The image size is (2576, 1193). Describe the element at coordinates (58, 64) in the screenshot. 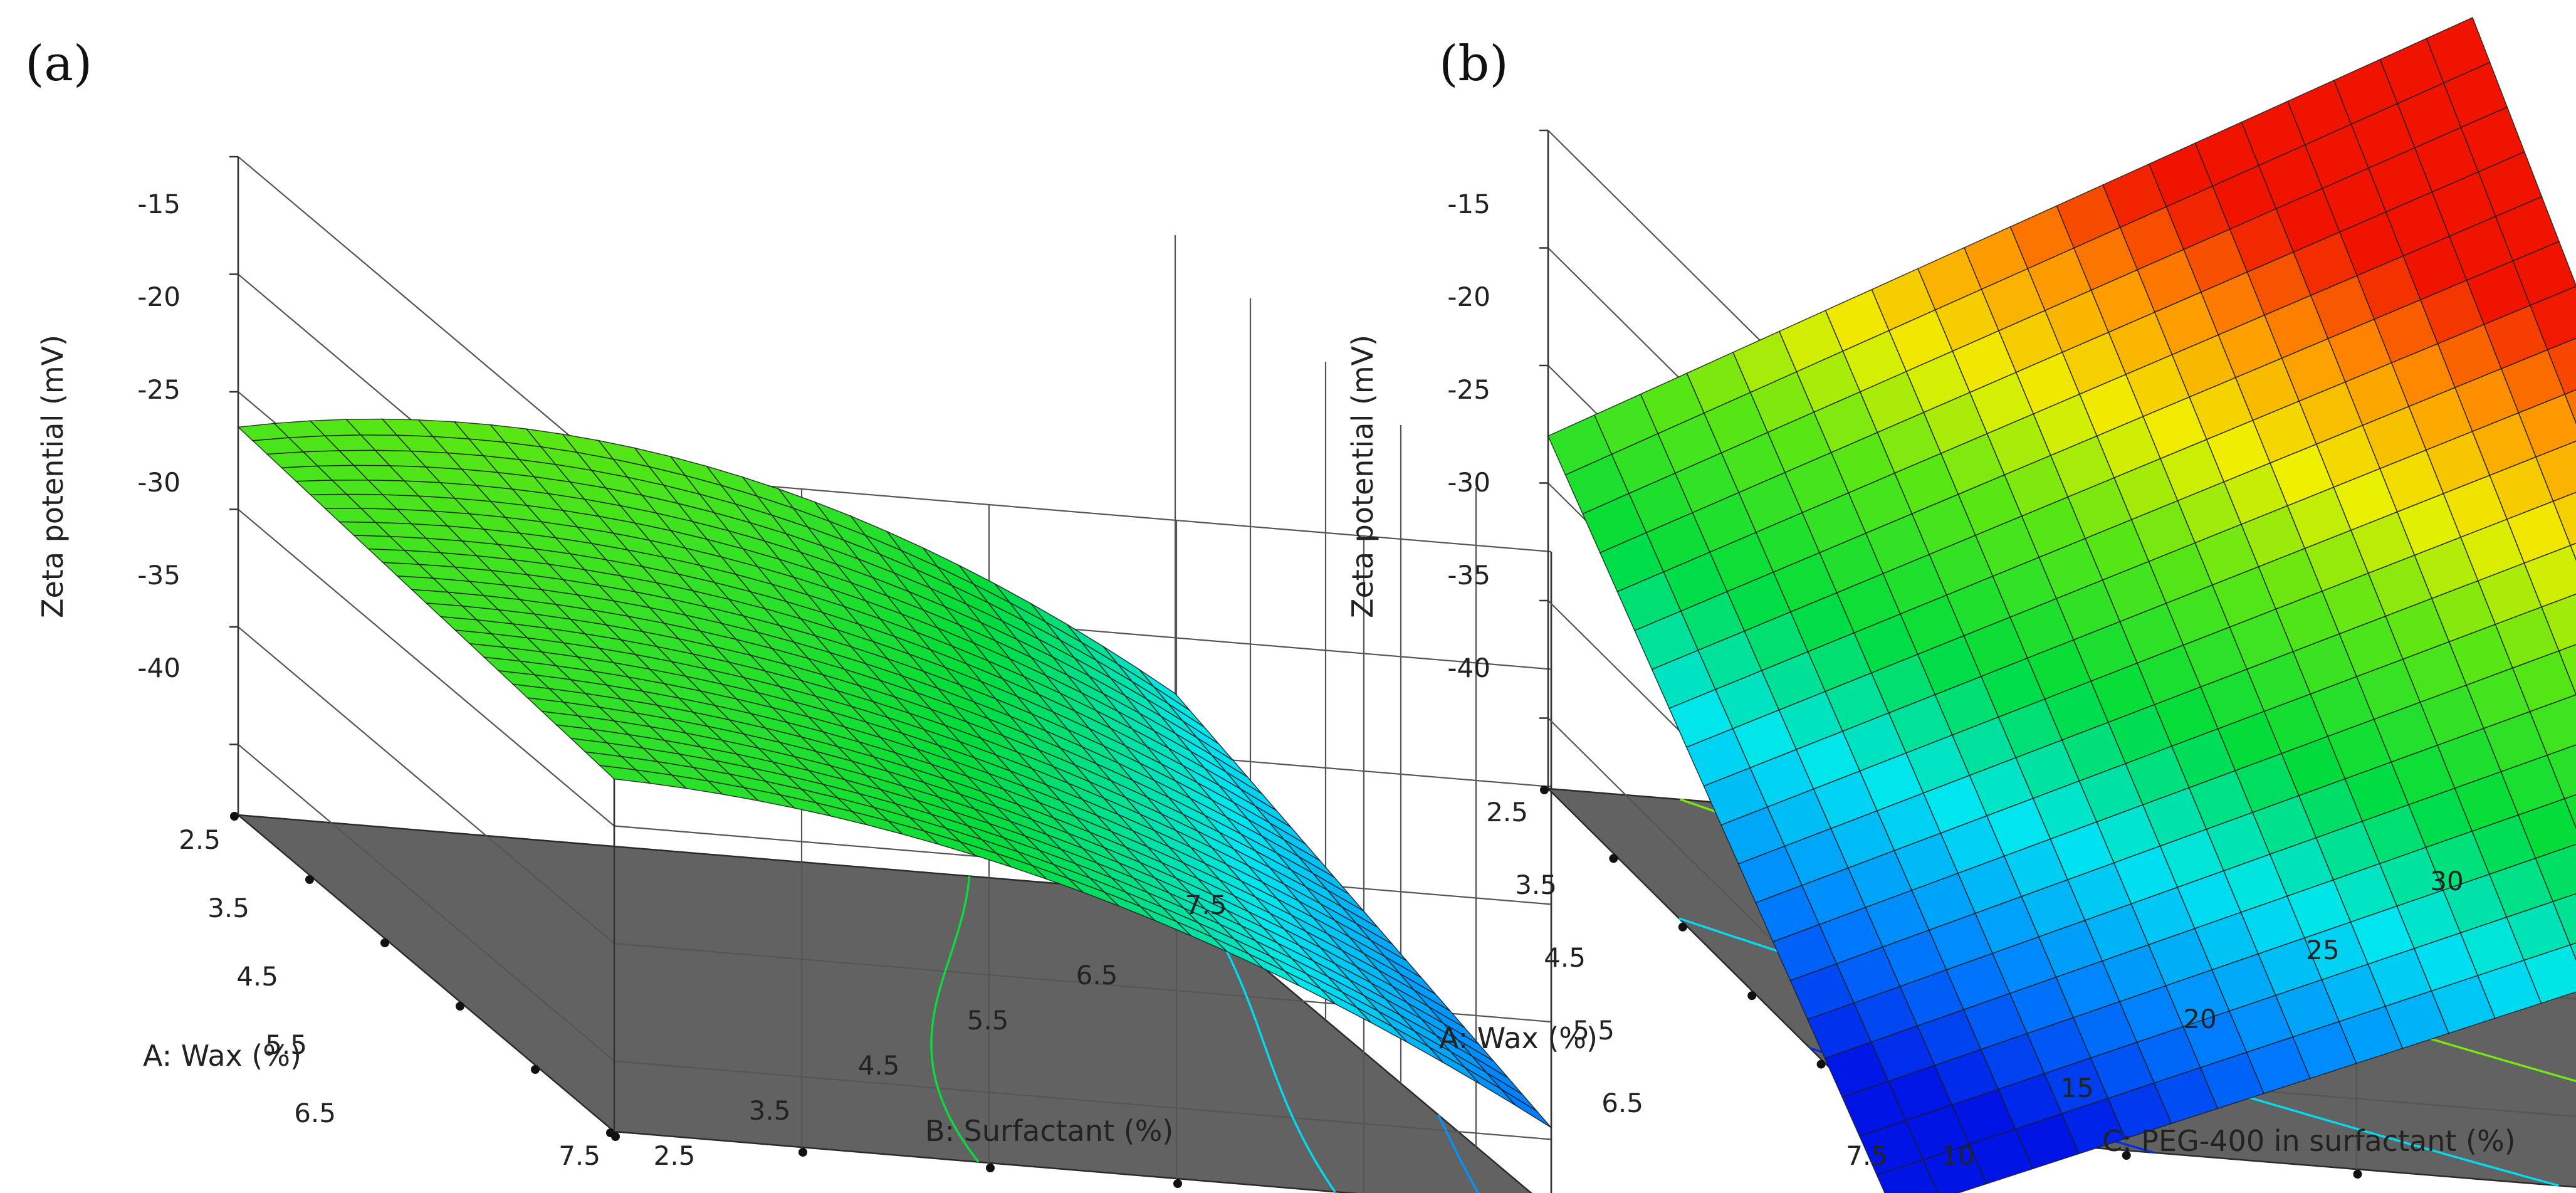

I see `panel-a-label: (a)` at that location.